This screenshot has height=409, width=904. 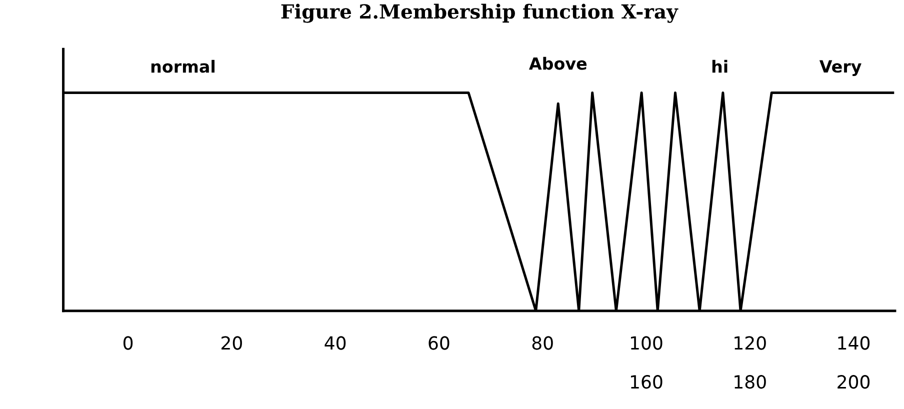 I want to click on annotation: Above, so click(x=558, y=63).